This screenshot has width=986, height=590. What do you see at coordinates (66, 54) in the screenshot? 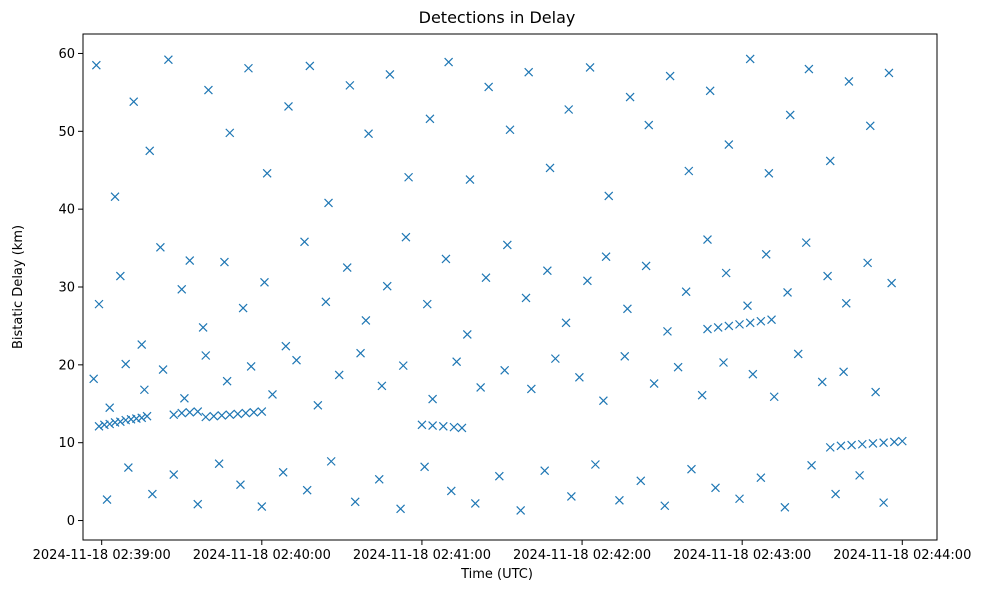
I see `y-tick-label: 60` at bounding box center [66, 54].